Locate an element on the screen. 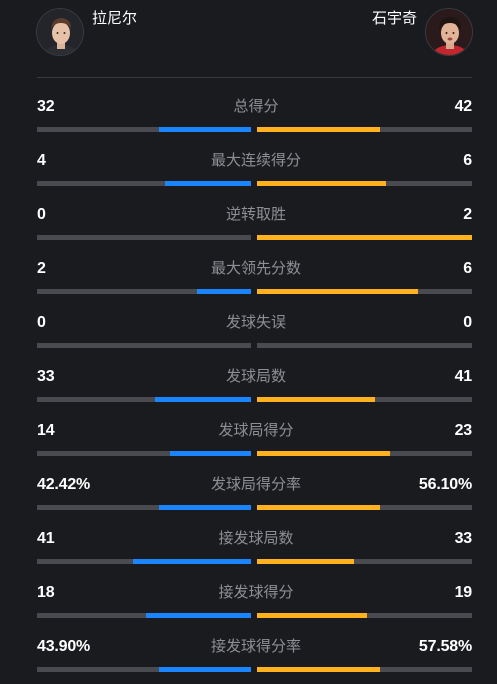 This screenshot has height=684, width=497. stat-left-value: 2 is located at coordinates (41, 268).